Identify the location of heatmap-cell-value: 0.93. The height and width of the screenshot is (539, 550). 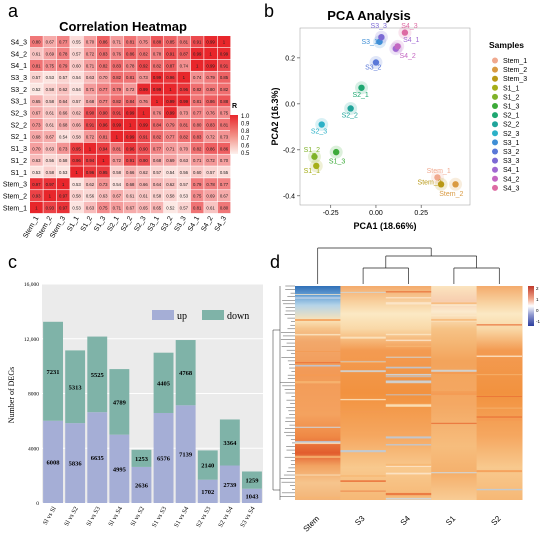
(50, 208).